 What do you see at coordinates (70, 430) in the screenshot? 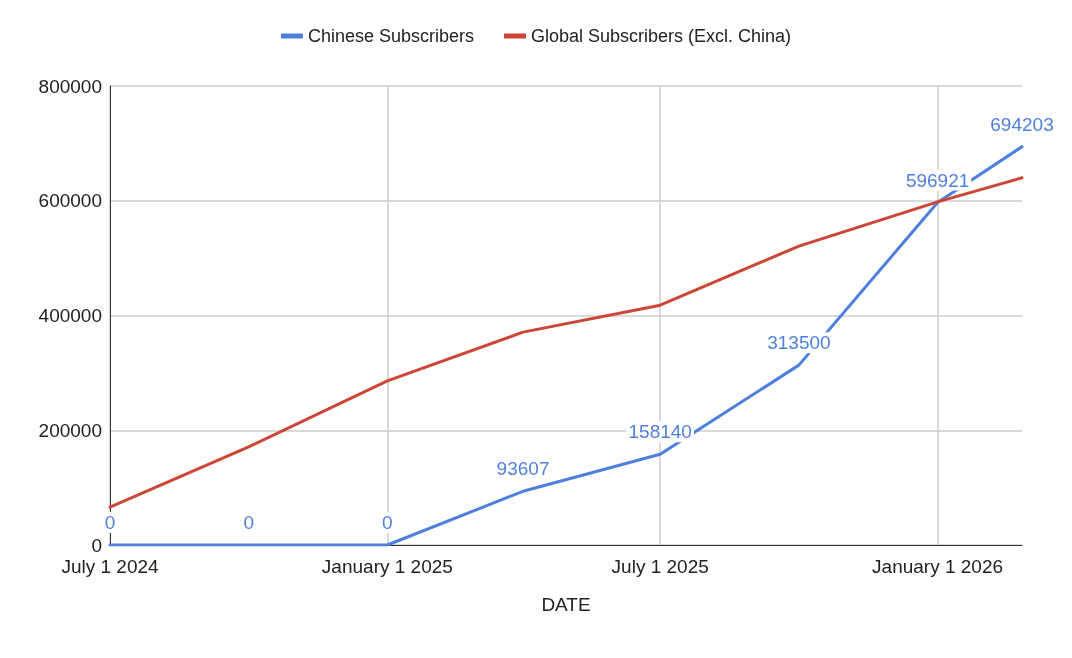
I see `y-tick-label: 200000` at bounding box center [70, 430].